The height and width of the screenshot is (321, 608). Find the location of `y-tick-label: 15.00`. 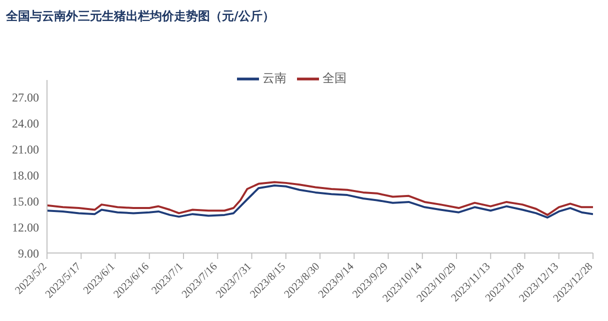

y-tick-label: 15.00 is located at coordinates (25, 201).